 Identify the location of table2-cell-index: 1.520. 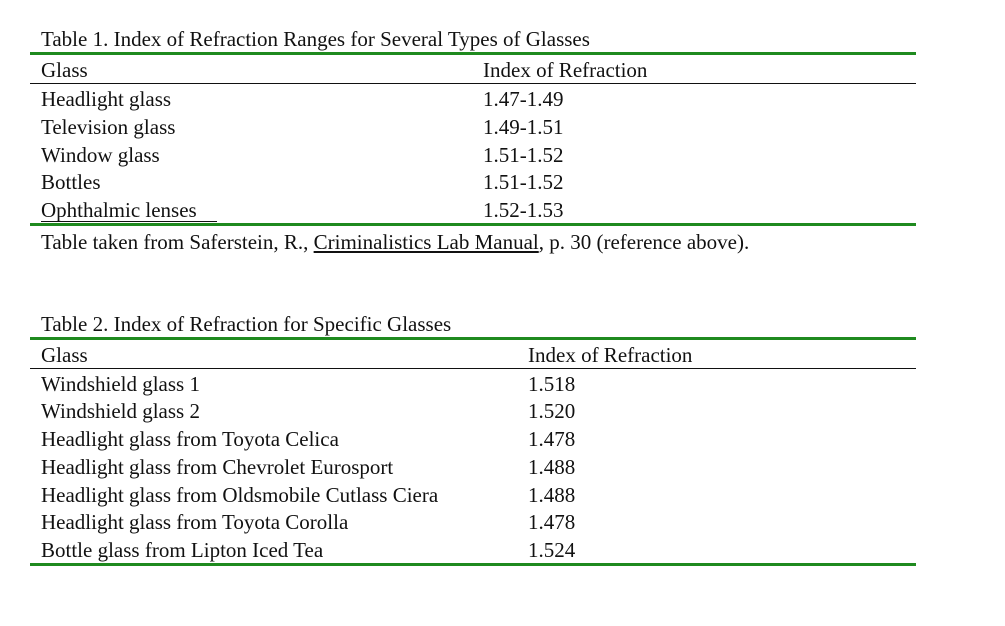
(552, 411).